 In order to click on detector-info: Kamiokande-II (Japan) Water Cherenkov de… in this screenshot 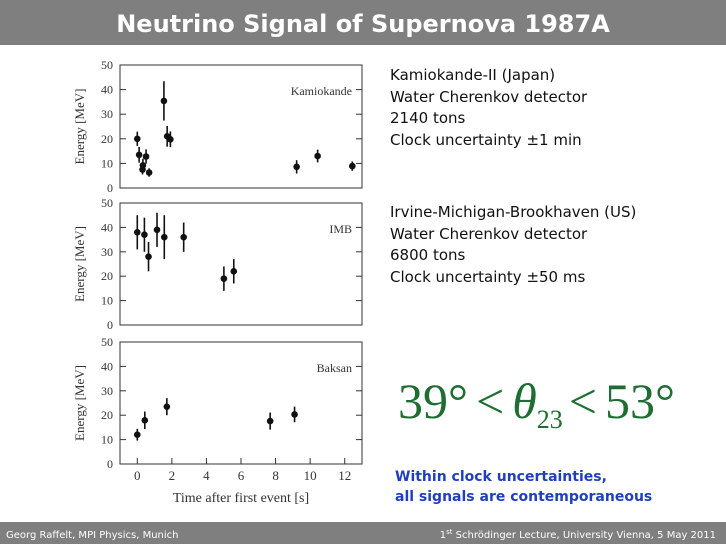, I will do `click(513, 176)`.